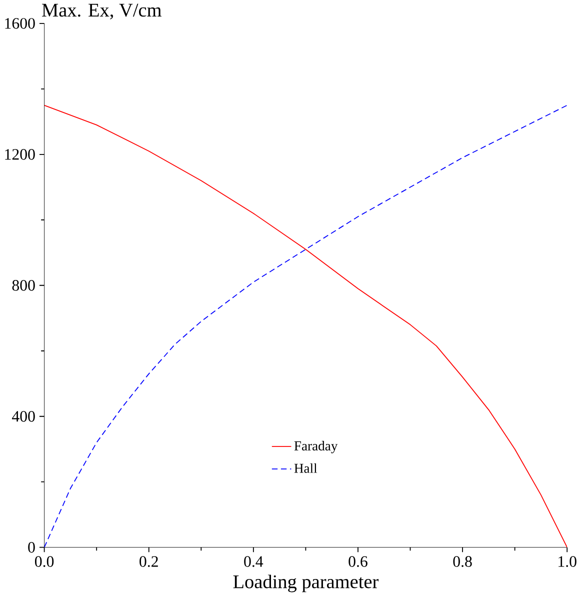  What do you see at coordinates (23, 416) in the screenshot?
I see `y-tick-label: 400` at bounding box center [23, 416].